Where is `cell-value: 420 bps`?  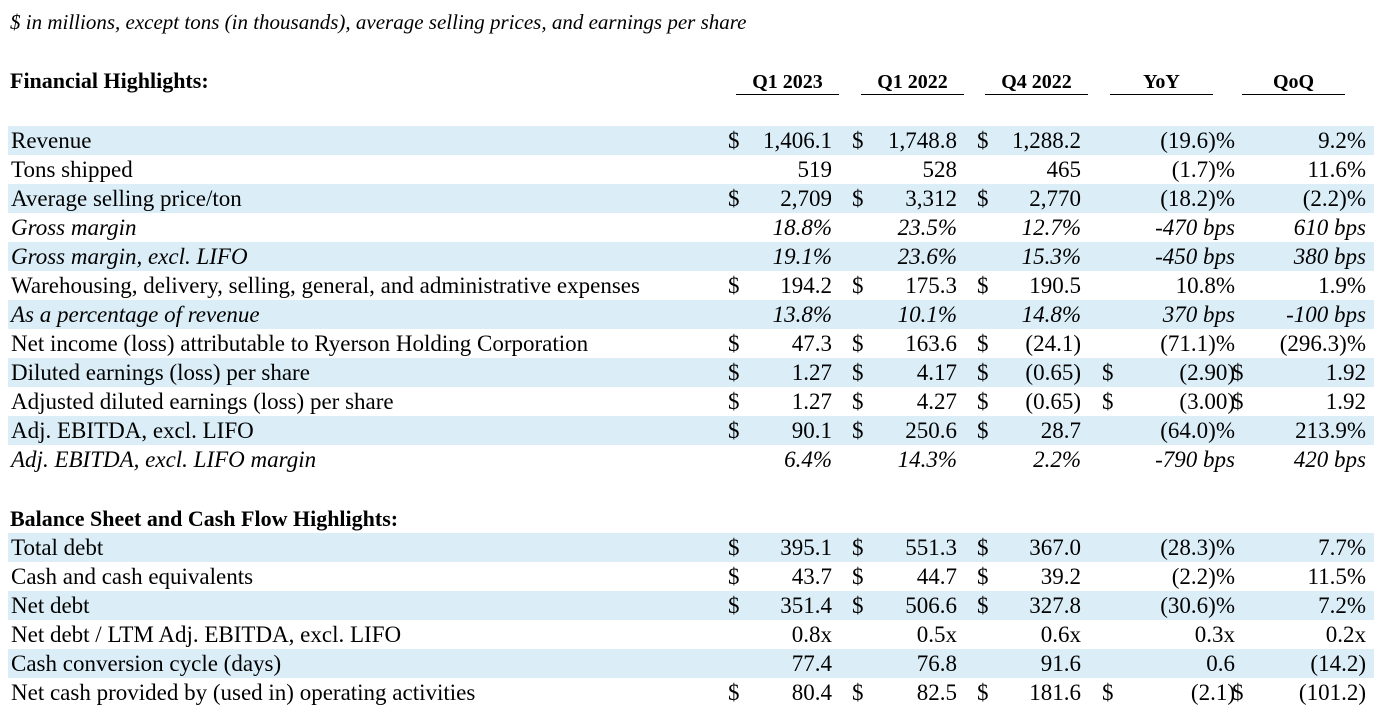 cell-value: 420 bps is located at coordinates (1329, 459).